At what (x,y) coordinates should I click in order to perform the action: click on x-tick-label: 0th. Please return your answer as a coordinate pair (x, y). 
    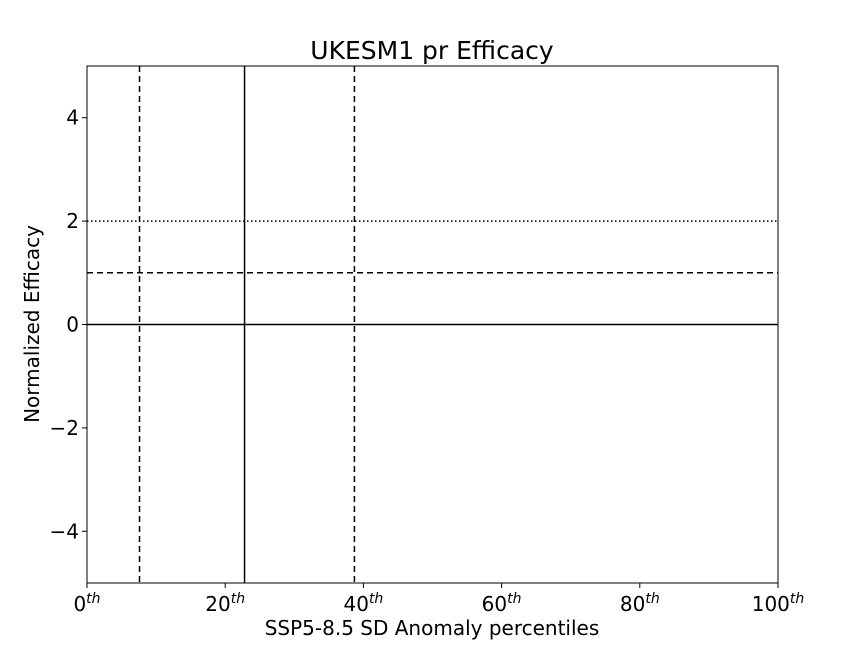
    Looking at the image, I should click on (86, 603).